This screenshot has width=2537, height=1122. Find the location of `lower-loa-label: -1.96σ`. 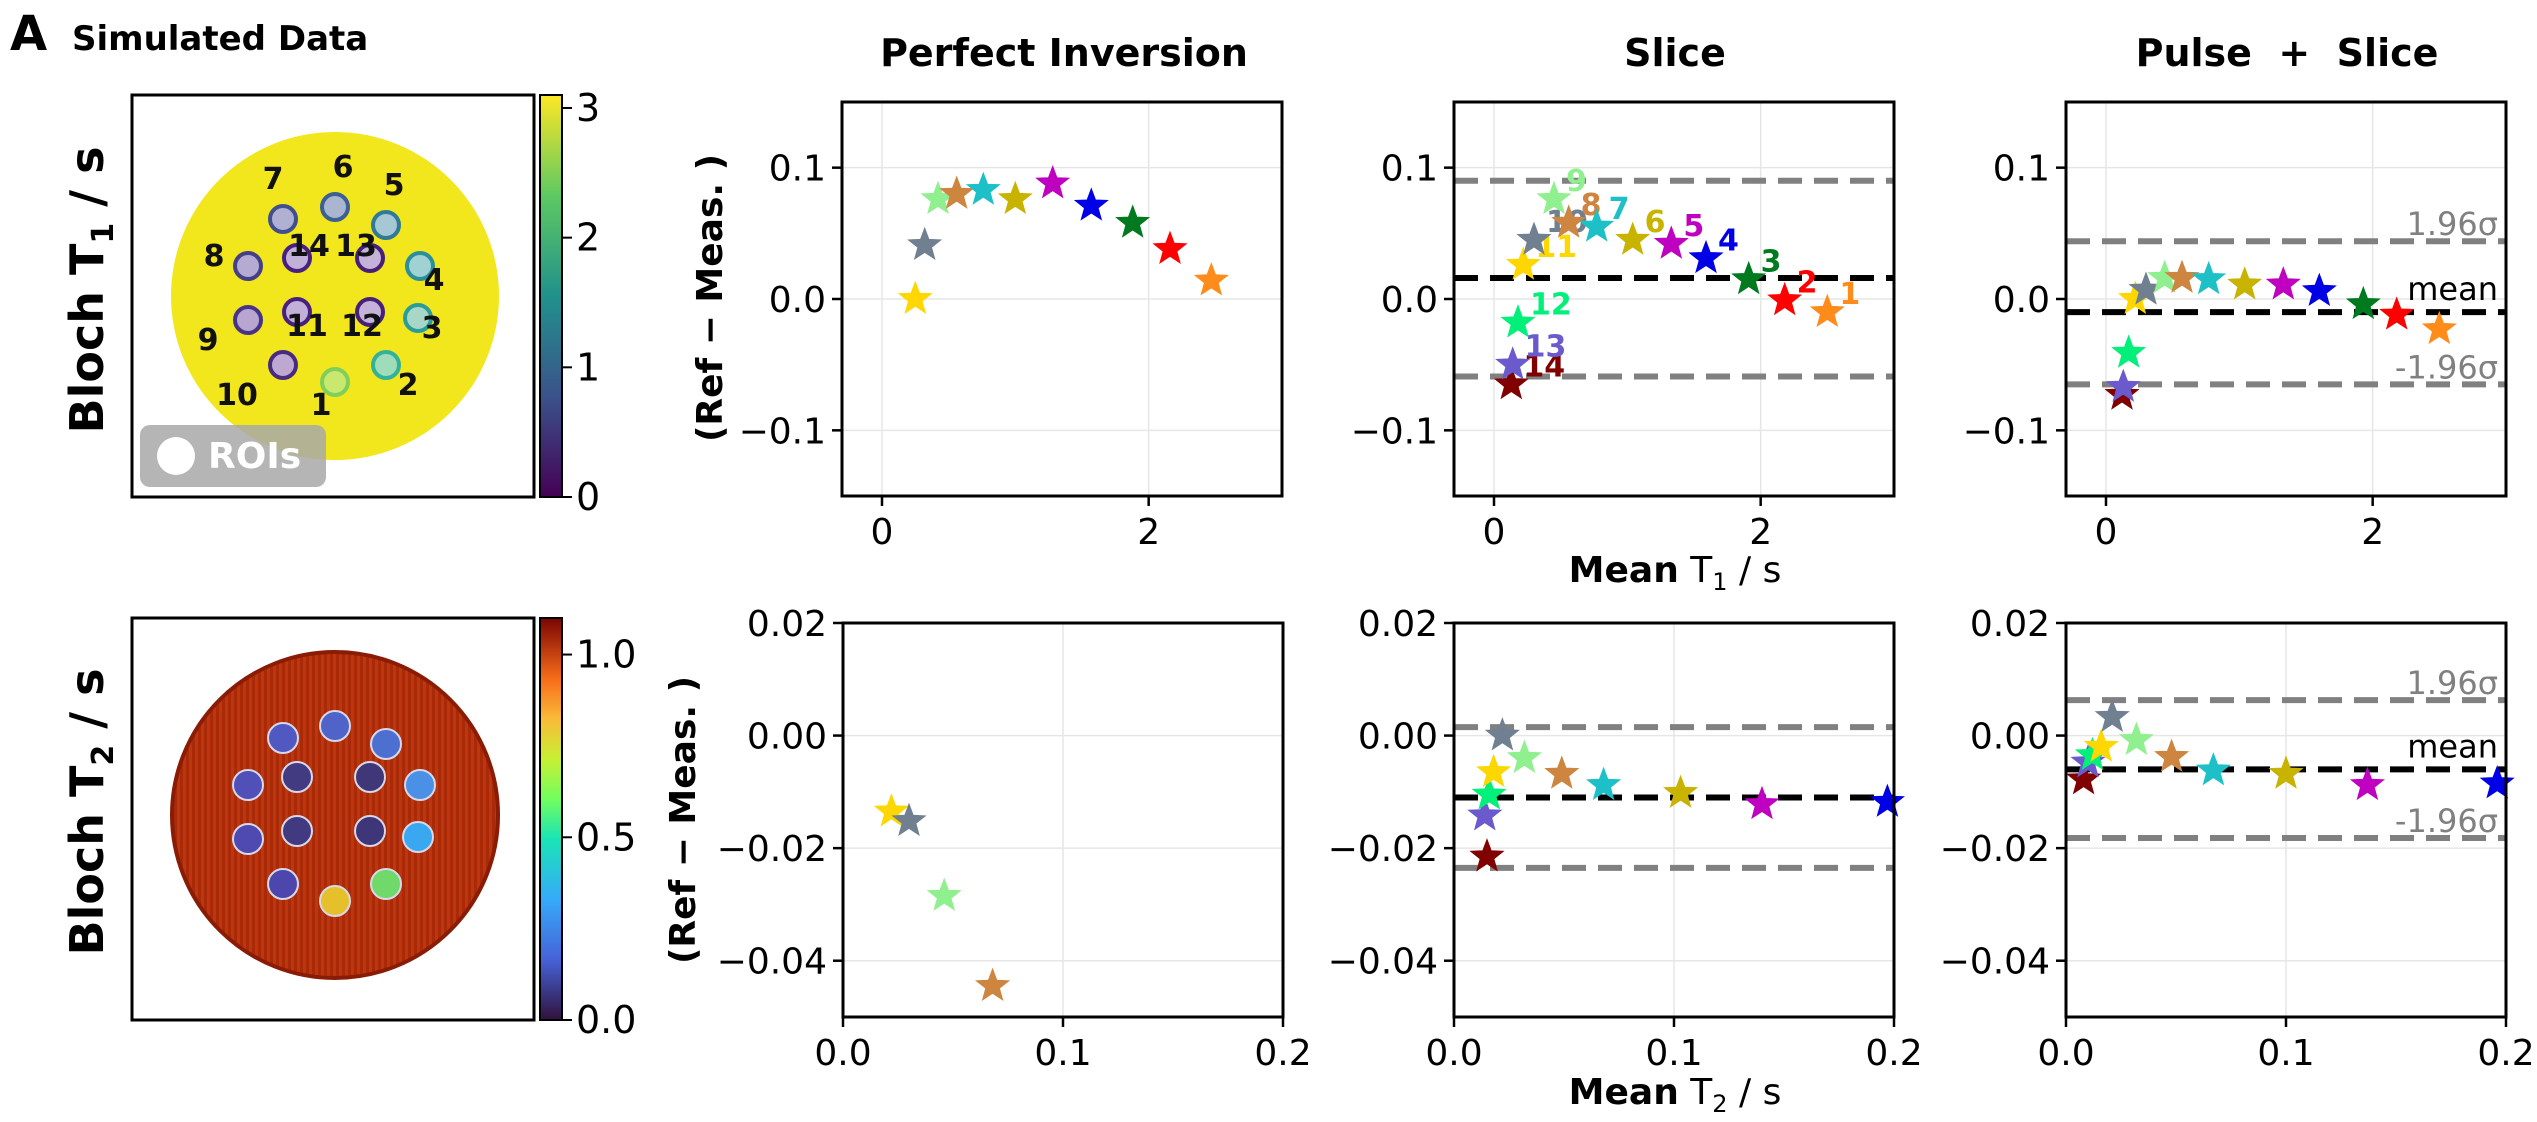

lower-loa-label: -1.96σ is located at coordinates (2446, 821).